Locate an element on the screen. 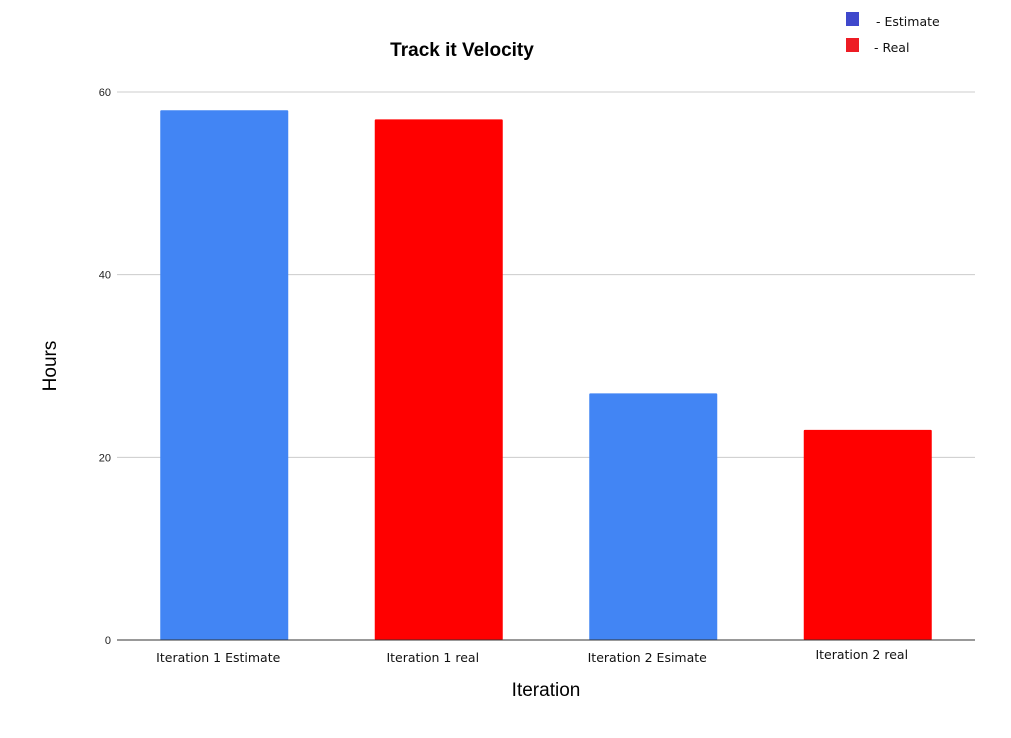  x-tick-label: Iteration 2 Esimate is located at coordinates (648, 657).